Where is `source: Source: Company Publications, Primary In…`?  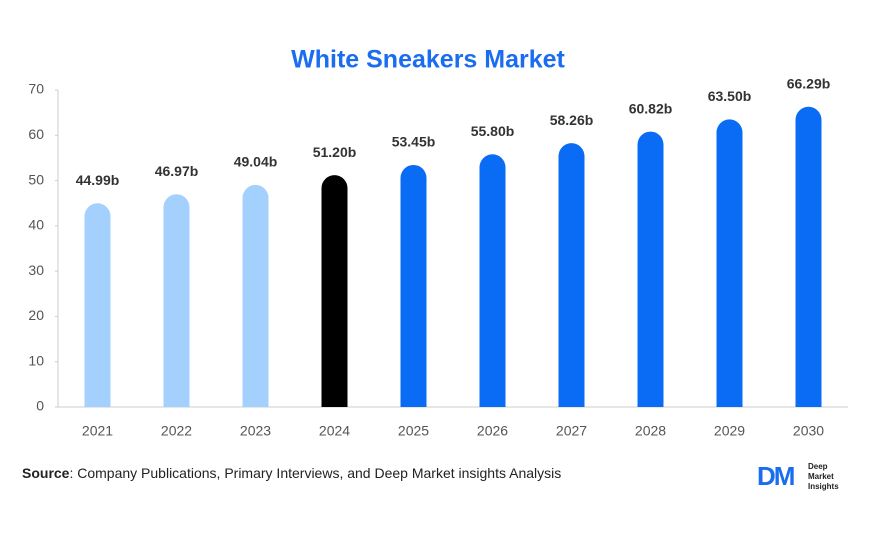 source: Source: Company Publications, Primary In… is located at coordinates (291, 473).